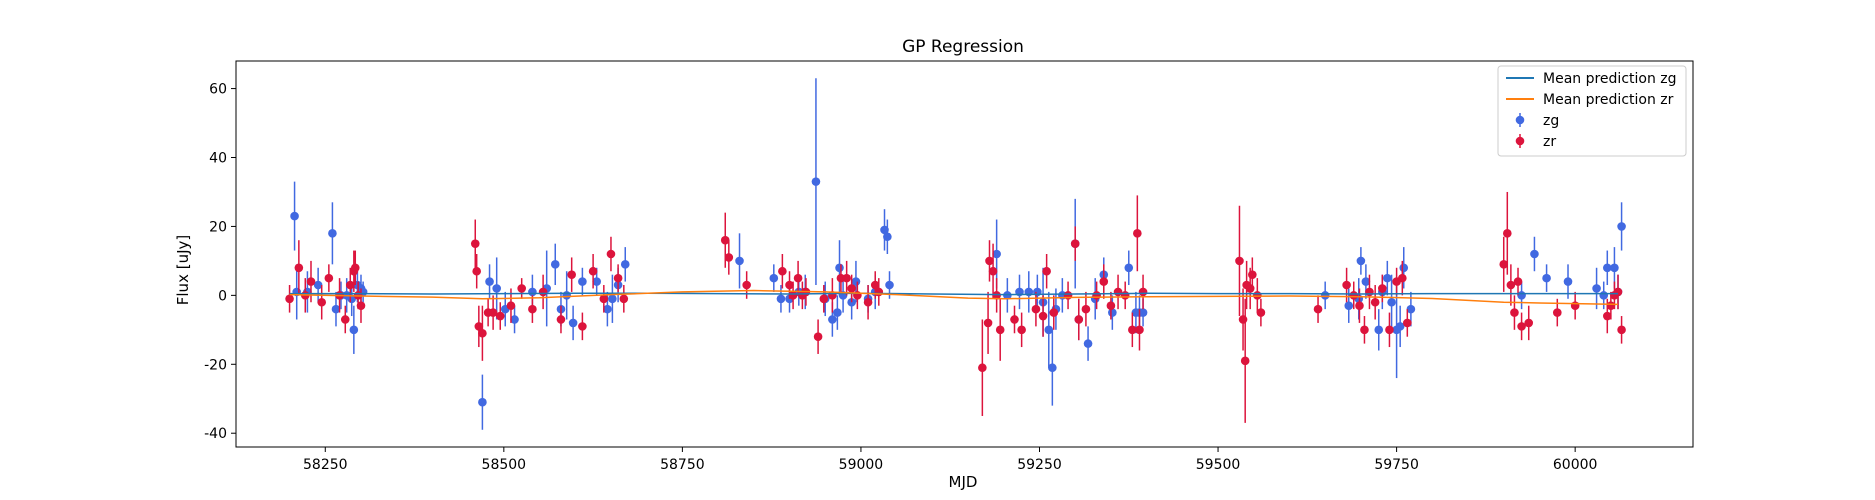 This screenshot has height=500, width=1875. I want to click on x-tick-label: 59500, so click(1218, 465).